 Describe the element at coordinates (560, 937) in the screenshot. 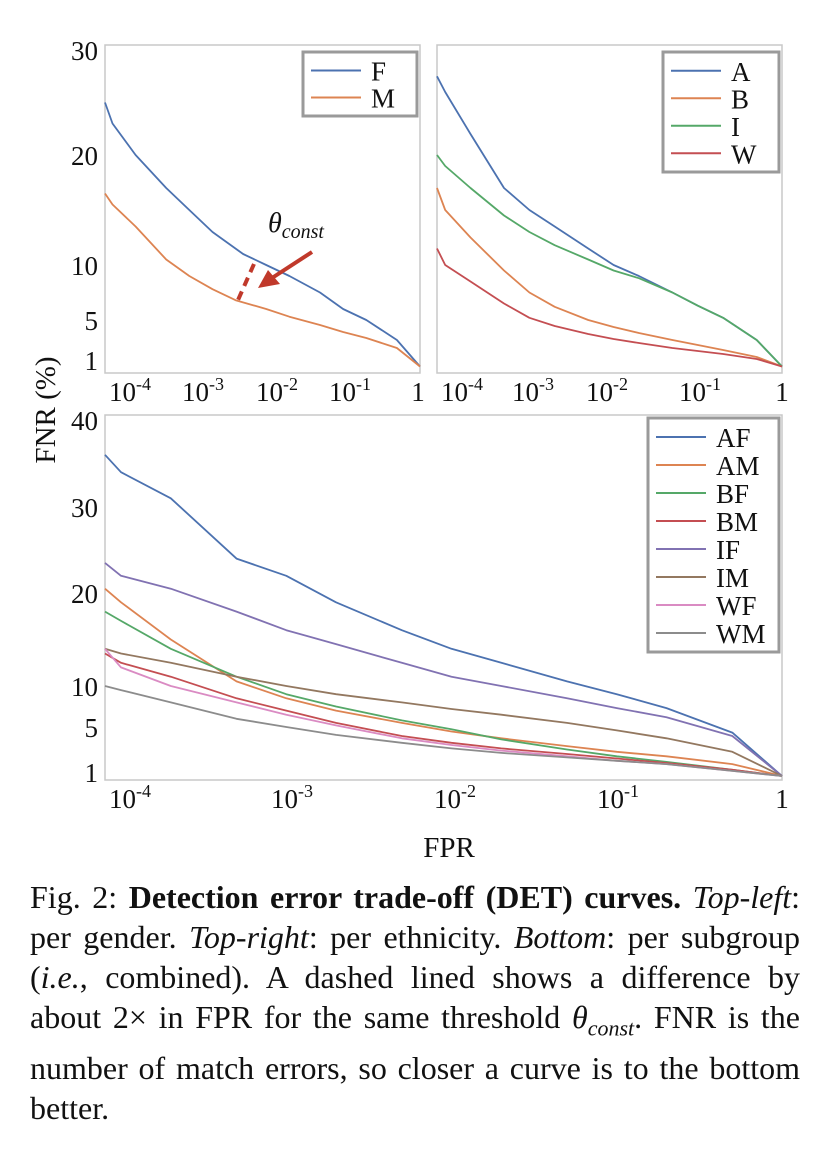

I see `caption-bottom-label: Bottom` at that location.